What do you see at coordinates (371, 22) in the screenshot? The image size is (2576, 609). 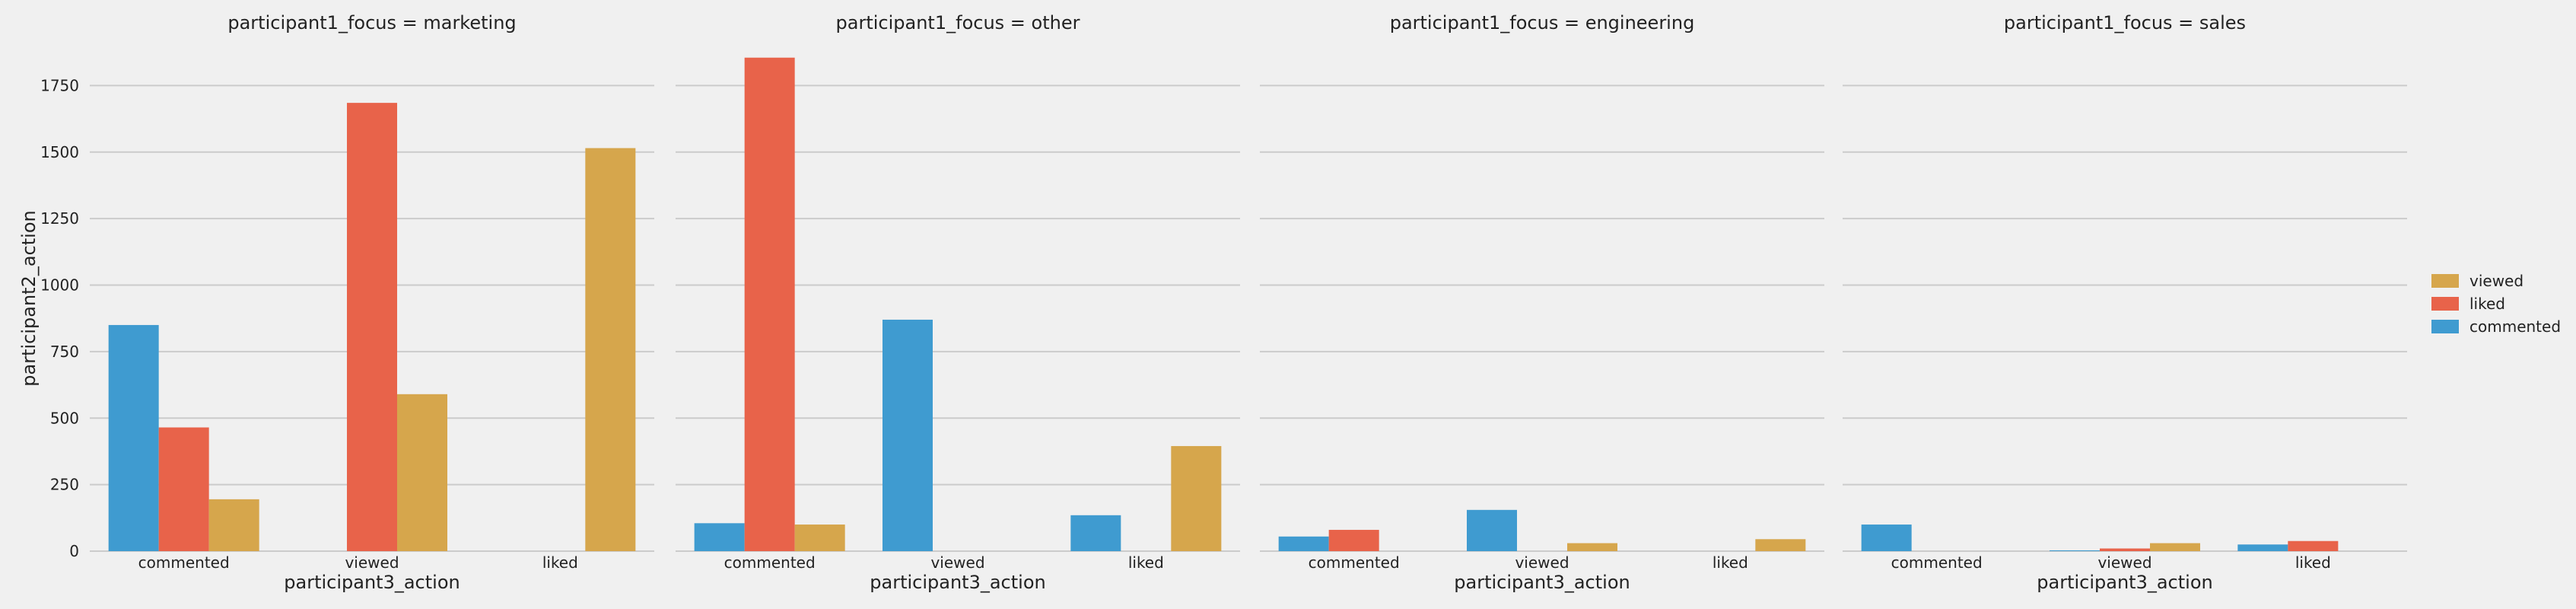 I see `panel-title: participant1_focus = marketing` at bounding box center [371, 22].